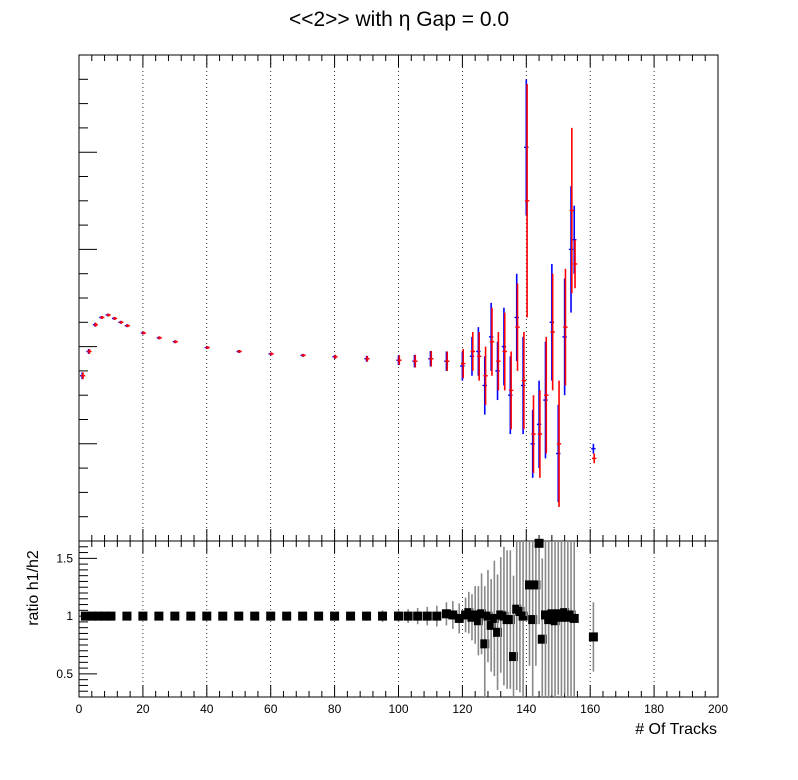 Image resolution: width=798 pixels, height=780 pixels. I want to click on y-tick-label: 1, so click(69, 616).